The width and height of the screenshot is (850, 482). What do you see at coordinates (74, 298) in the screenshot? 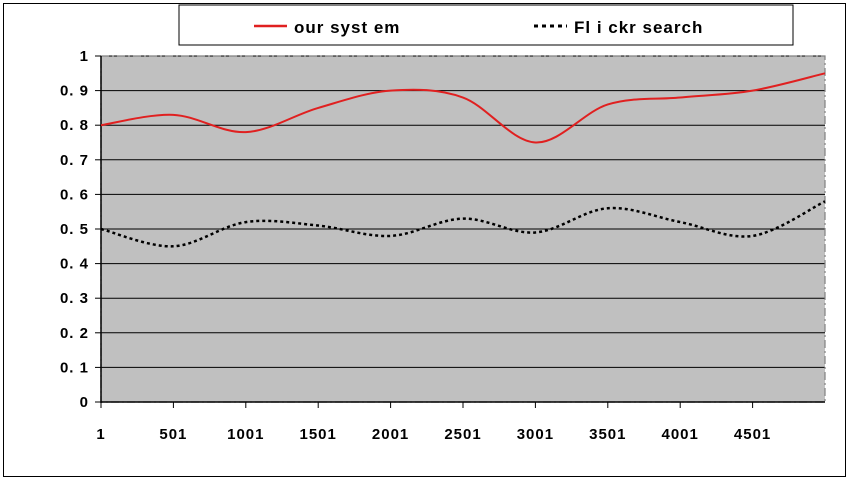
I see `y-tick-label: 0. 3` at bounding box center [74, 298].